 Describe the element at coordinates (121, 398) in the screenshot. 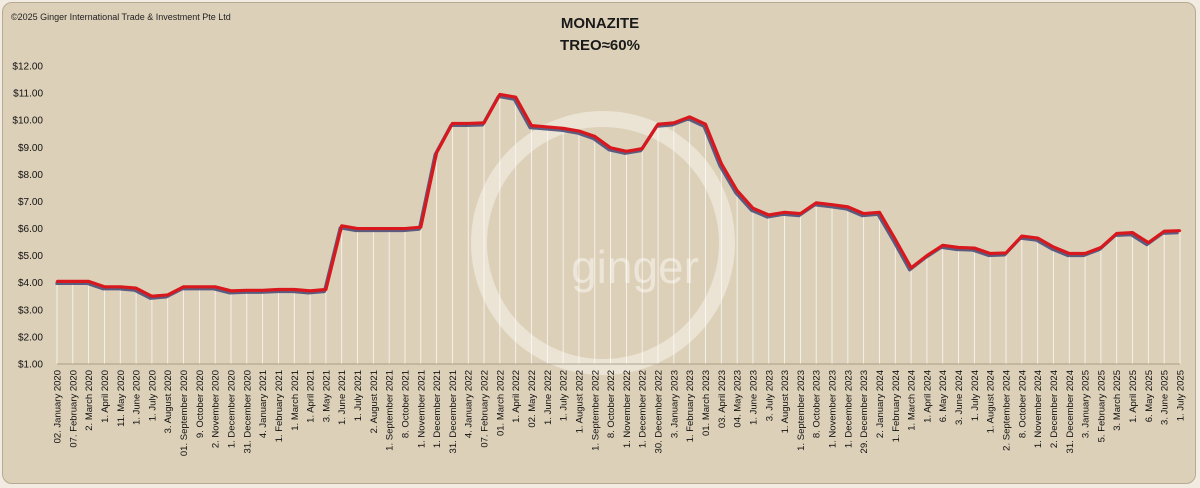

I see `x-tick-label: 11. May 2020` at that location.